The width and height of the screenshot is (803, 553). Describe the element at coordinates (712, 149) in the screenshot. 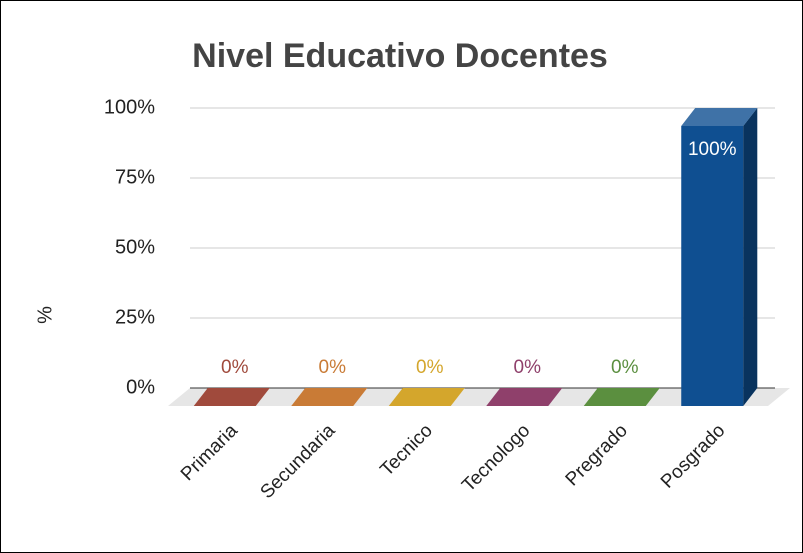

I see `value-label: 100%` at that location.